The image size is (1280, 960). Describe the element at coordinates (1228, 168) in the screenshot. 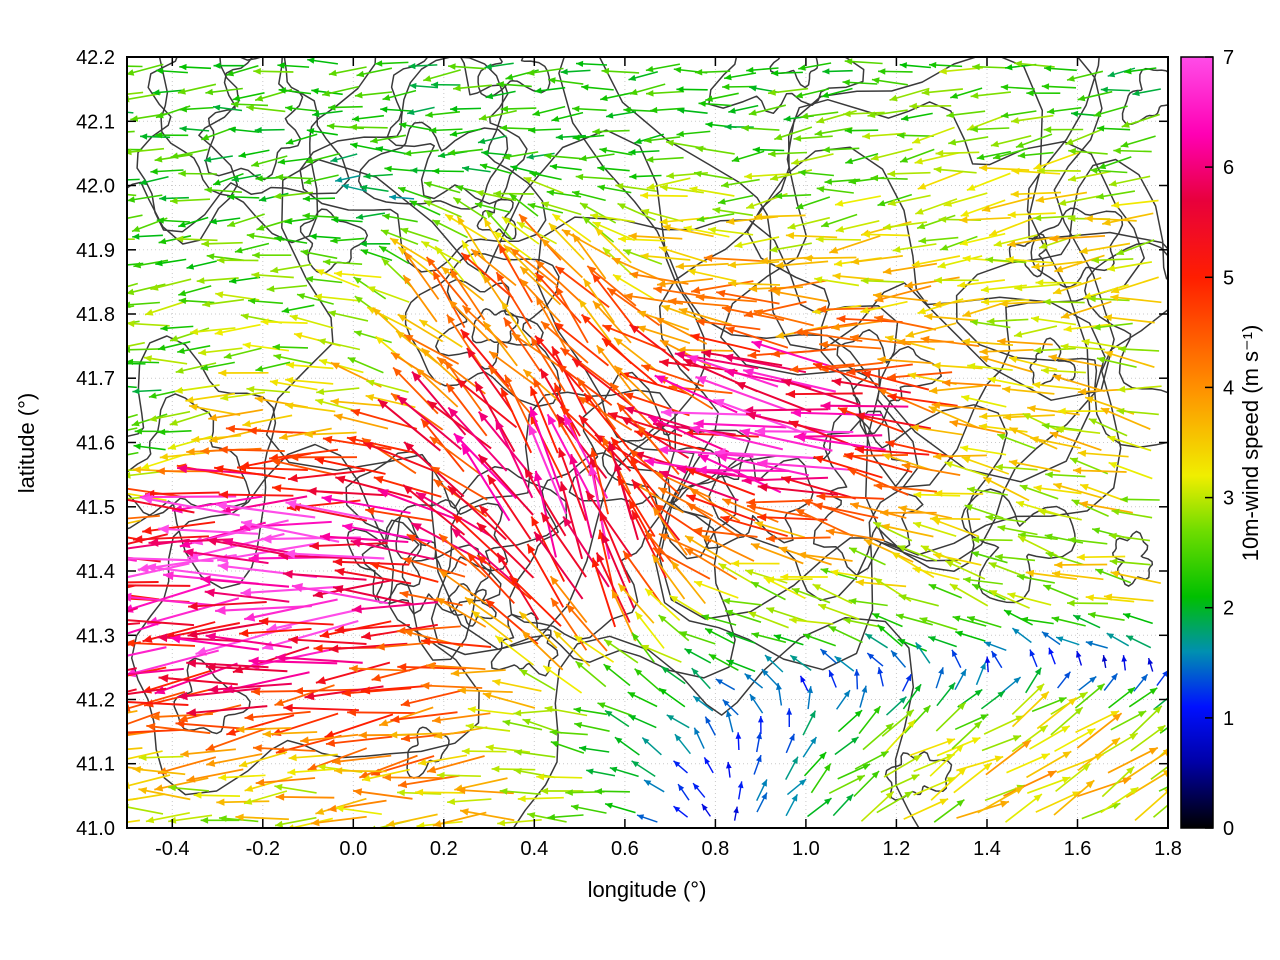

I see `colorbar-tick-label: 6` at that location.